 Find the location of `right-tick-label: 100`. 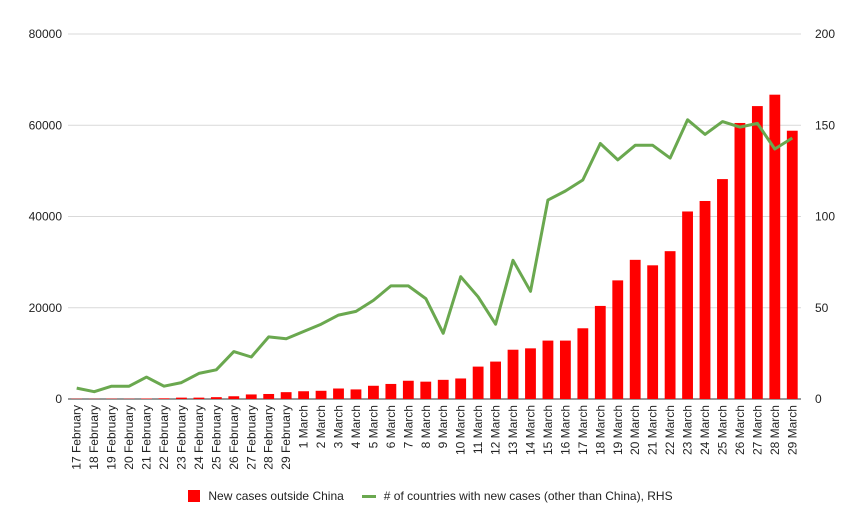

right-tick-label: 100 is located at coordinates (825, 217).